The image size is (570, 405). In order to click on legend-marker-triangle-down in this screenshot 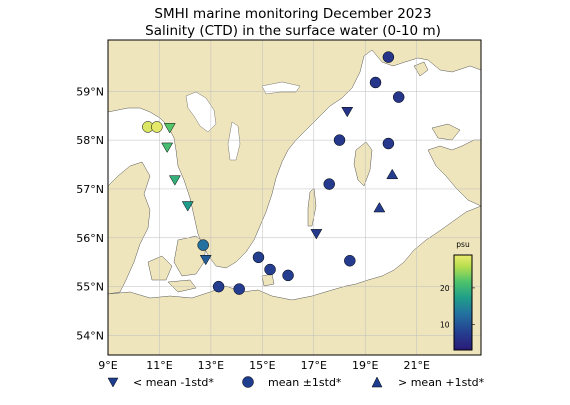, I will do `click(113, 382)`.